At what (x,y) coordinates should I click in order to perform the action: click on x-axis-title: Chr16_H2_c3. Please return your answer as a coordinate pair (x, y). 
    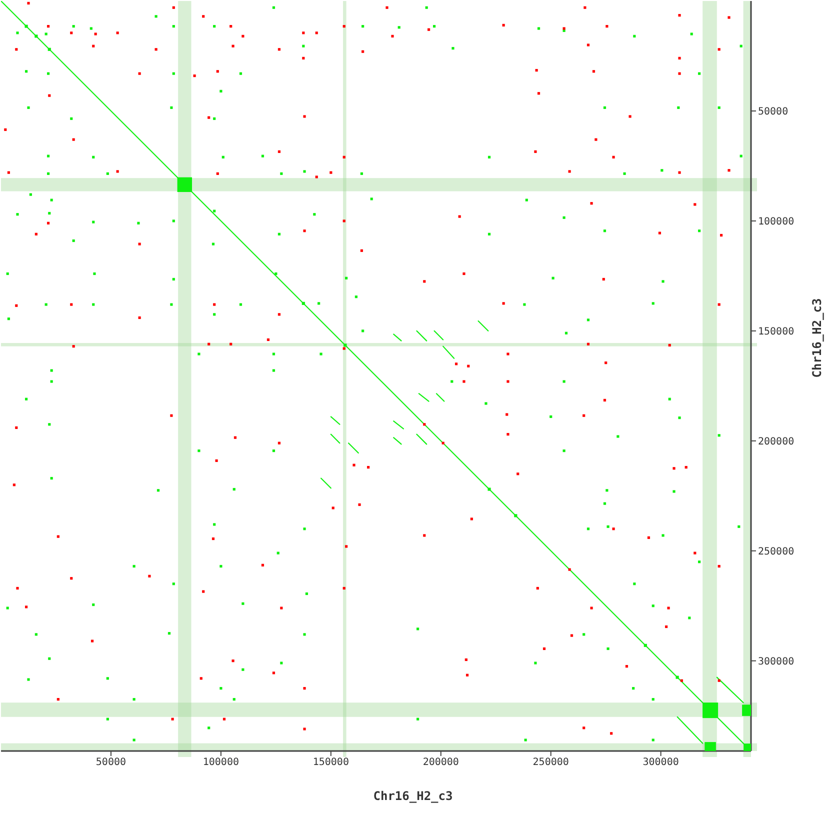
    Looking at the image, I should click on (413, 796).